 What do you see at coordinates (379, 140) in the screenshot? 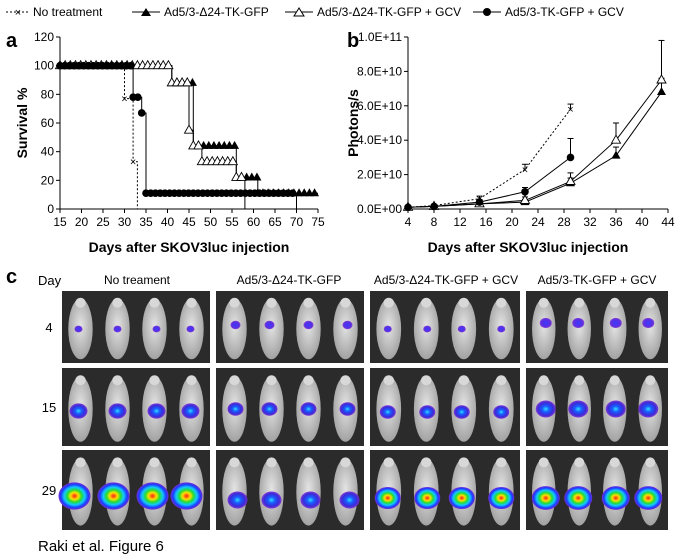
I see `y-tick-label: 4.0E+10` at bounding box center [379, 140].